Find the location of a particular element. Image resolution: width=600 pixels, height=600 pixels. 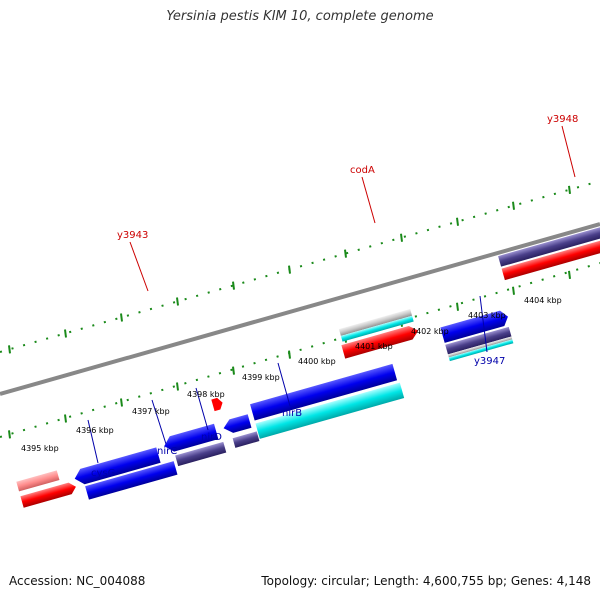

tick-label-4401: 4401 kbp is located at coordinates (374, 346).